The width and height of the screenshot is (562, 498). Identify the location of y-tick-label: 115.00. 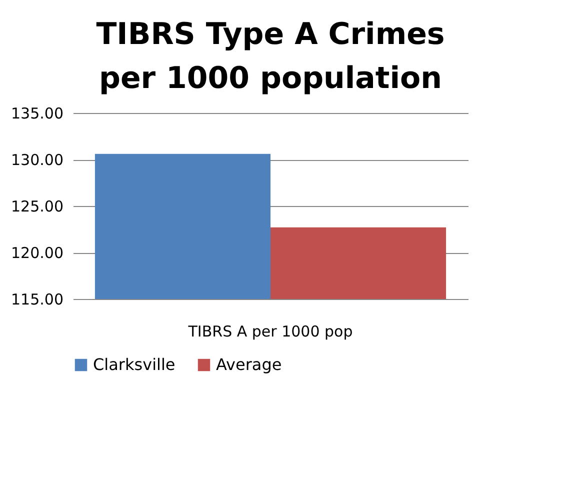
(37, 299).